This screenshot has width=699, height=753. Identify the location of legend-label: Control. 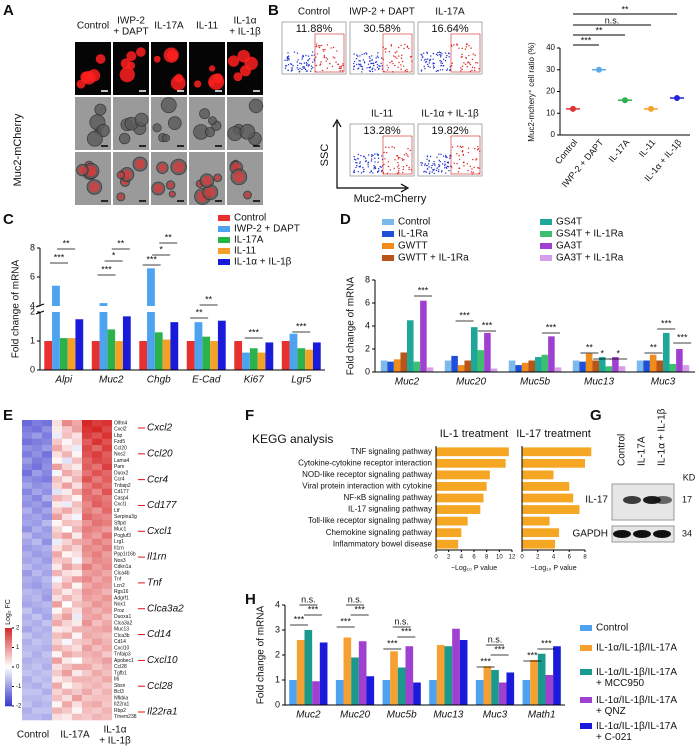
(414, 222).